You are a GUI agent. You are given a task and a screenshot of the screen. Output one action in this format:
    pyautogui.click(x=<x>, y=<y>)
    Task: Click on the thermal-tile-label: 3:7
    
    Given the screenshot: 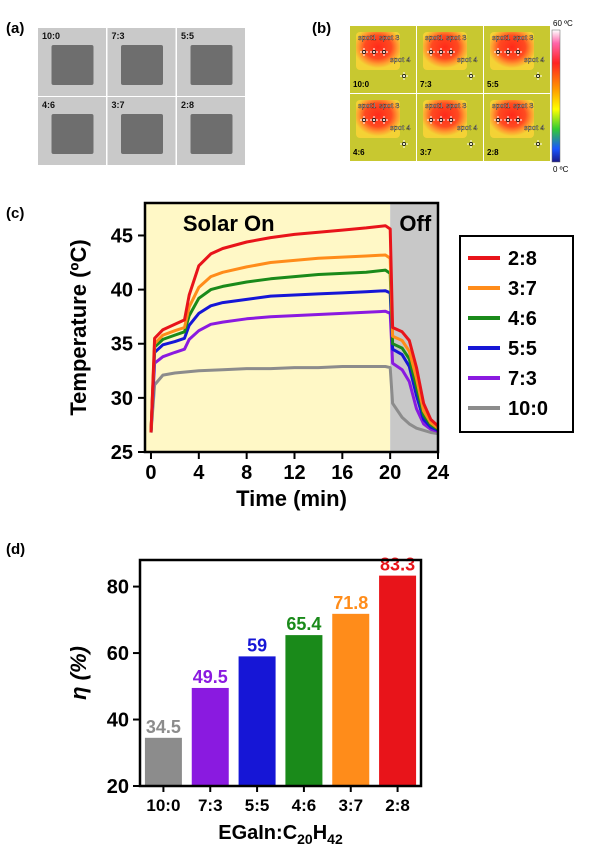 What is the action you would take?
    pyautogui.click(x=426, y=152)
    